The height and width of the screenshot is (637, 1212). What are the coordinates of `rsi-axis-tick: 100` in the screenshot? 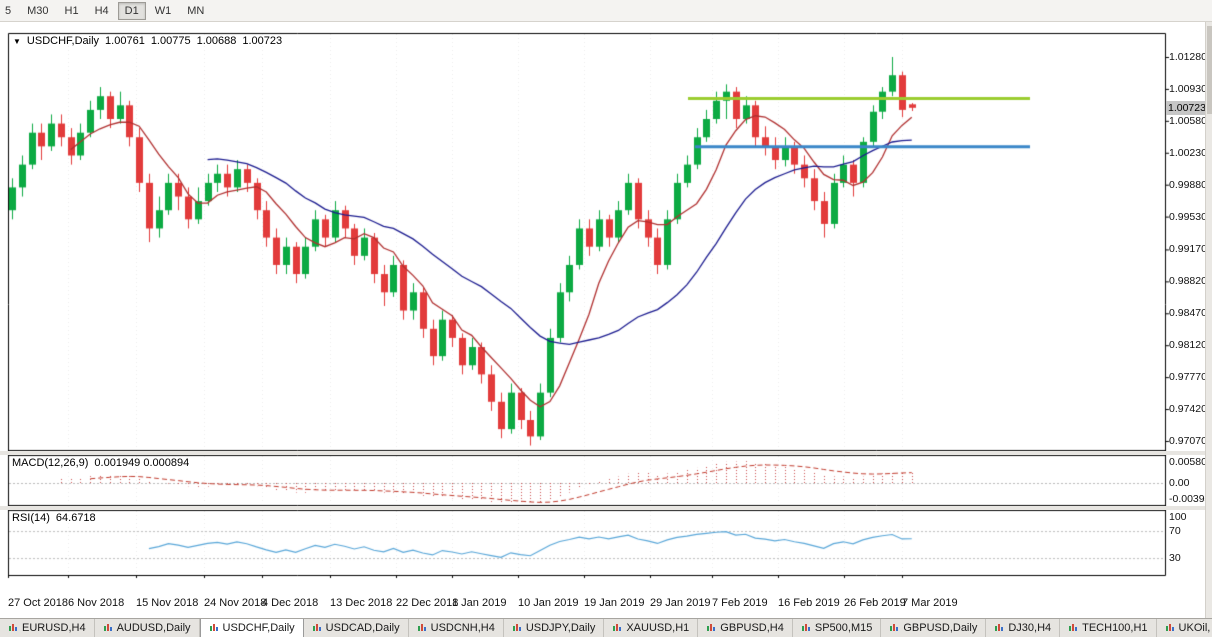 It's located at (1178, 517).